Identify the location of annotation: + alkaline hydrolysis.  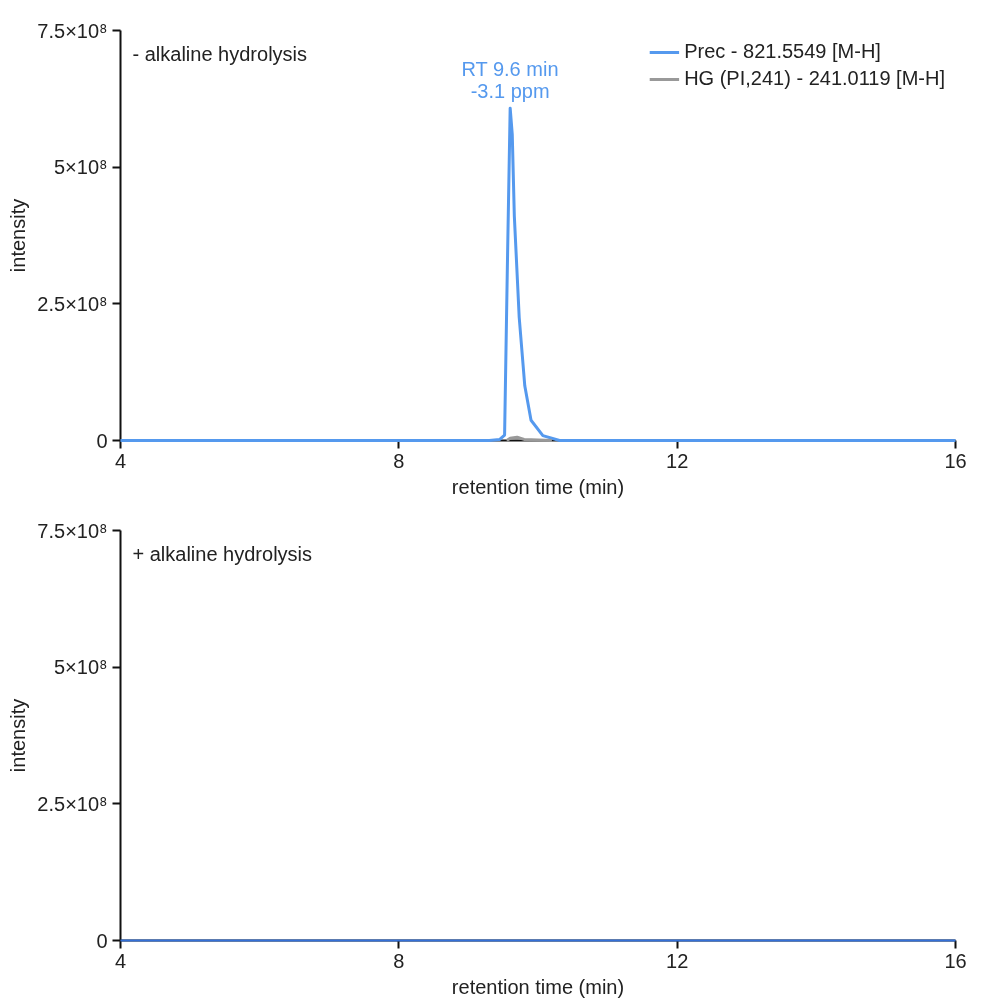
(222, 553).